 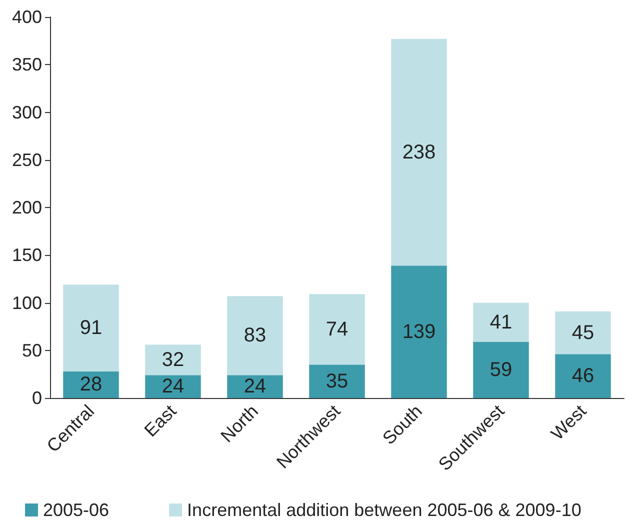 I want to click on data-label: 41, so click(x=501, y=322).